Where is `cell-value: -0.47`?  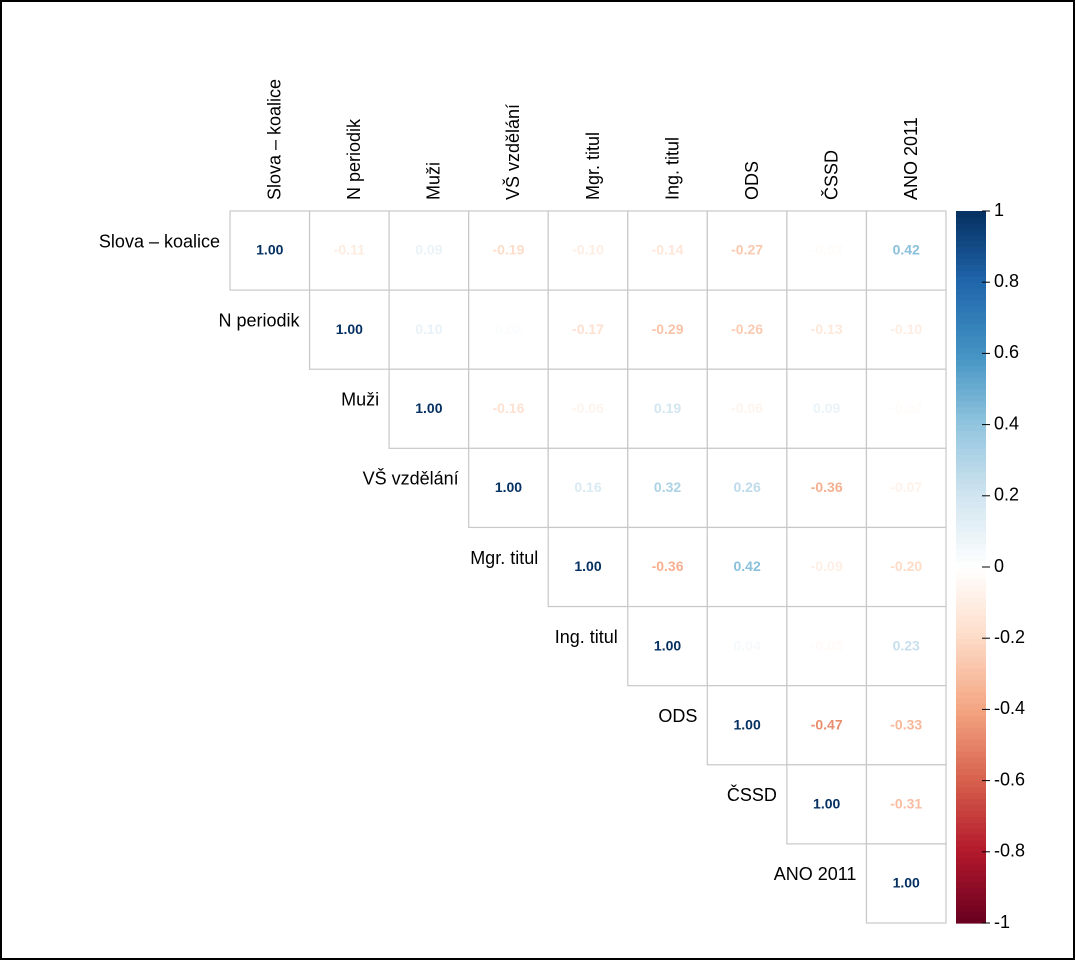
cell-value: -0.47 is located at coordinates (827, 724).